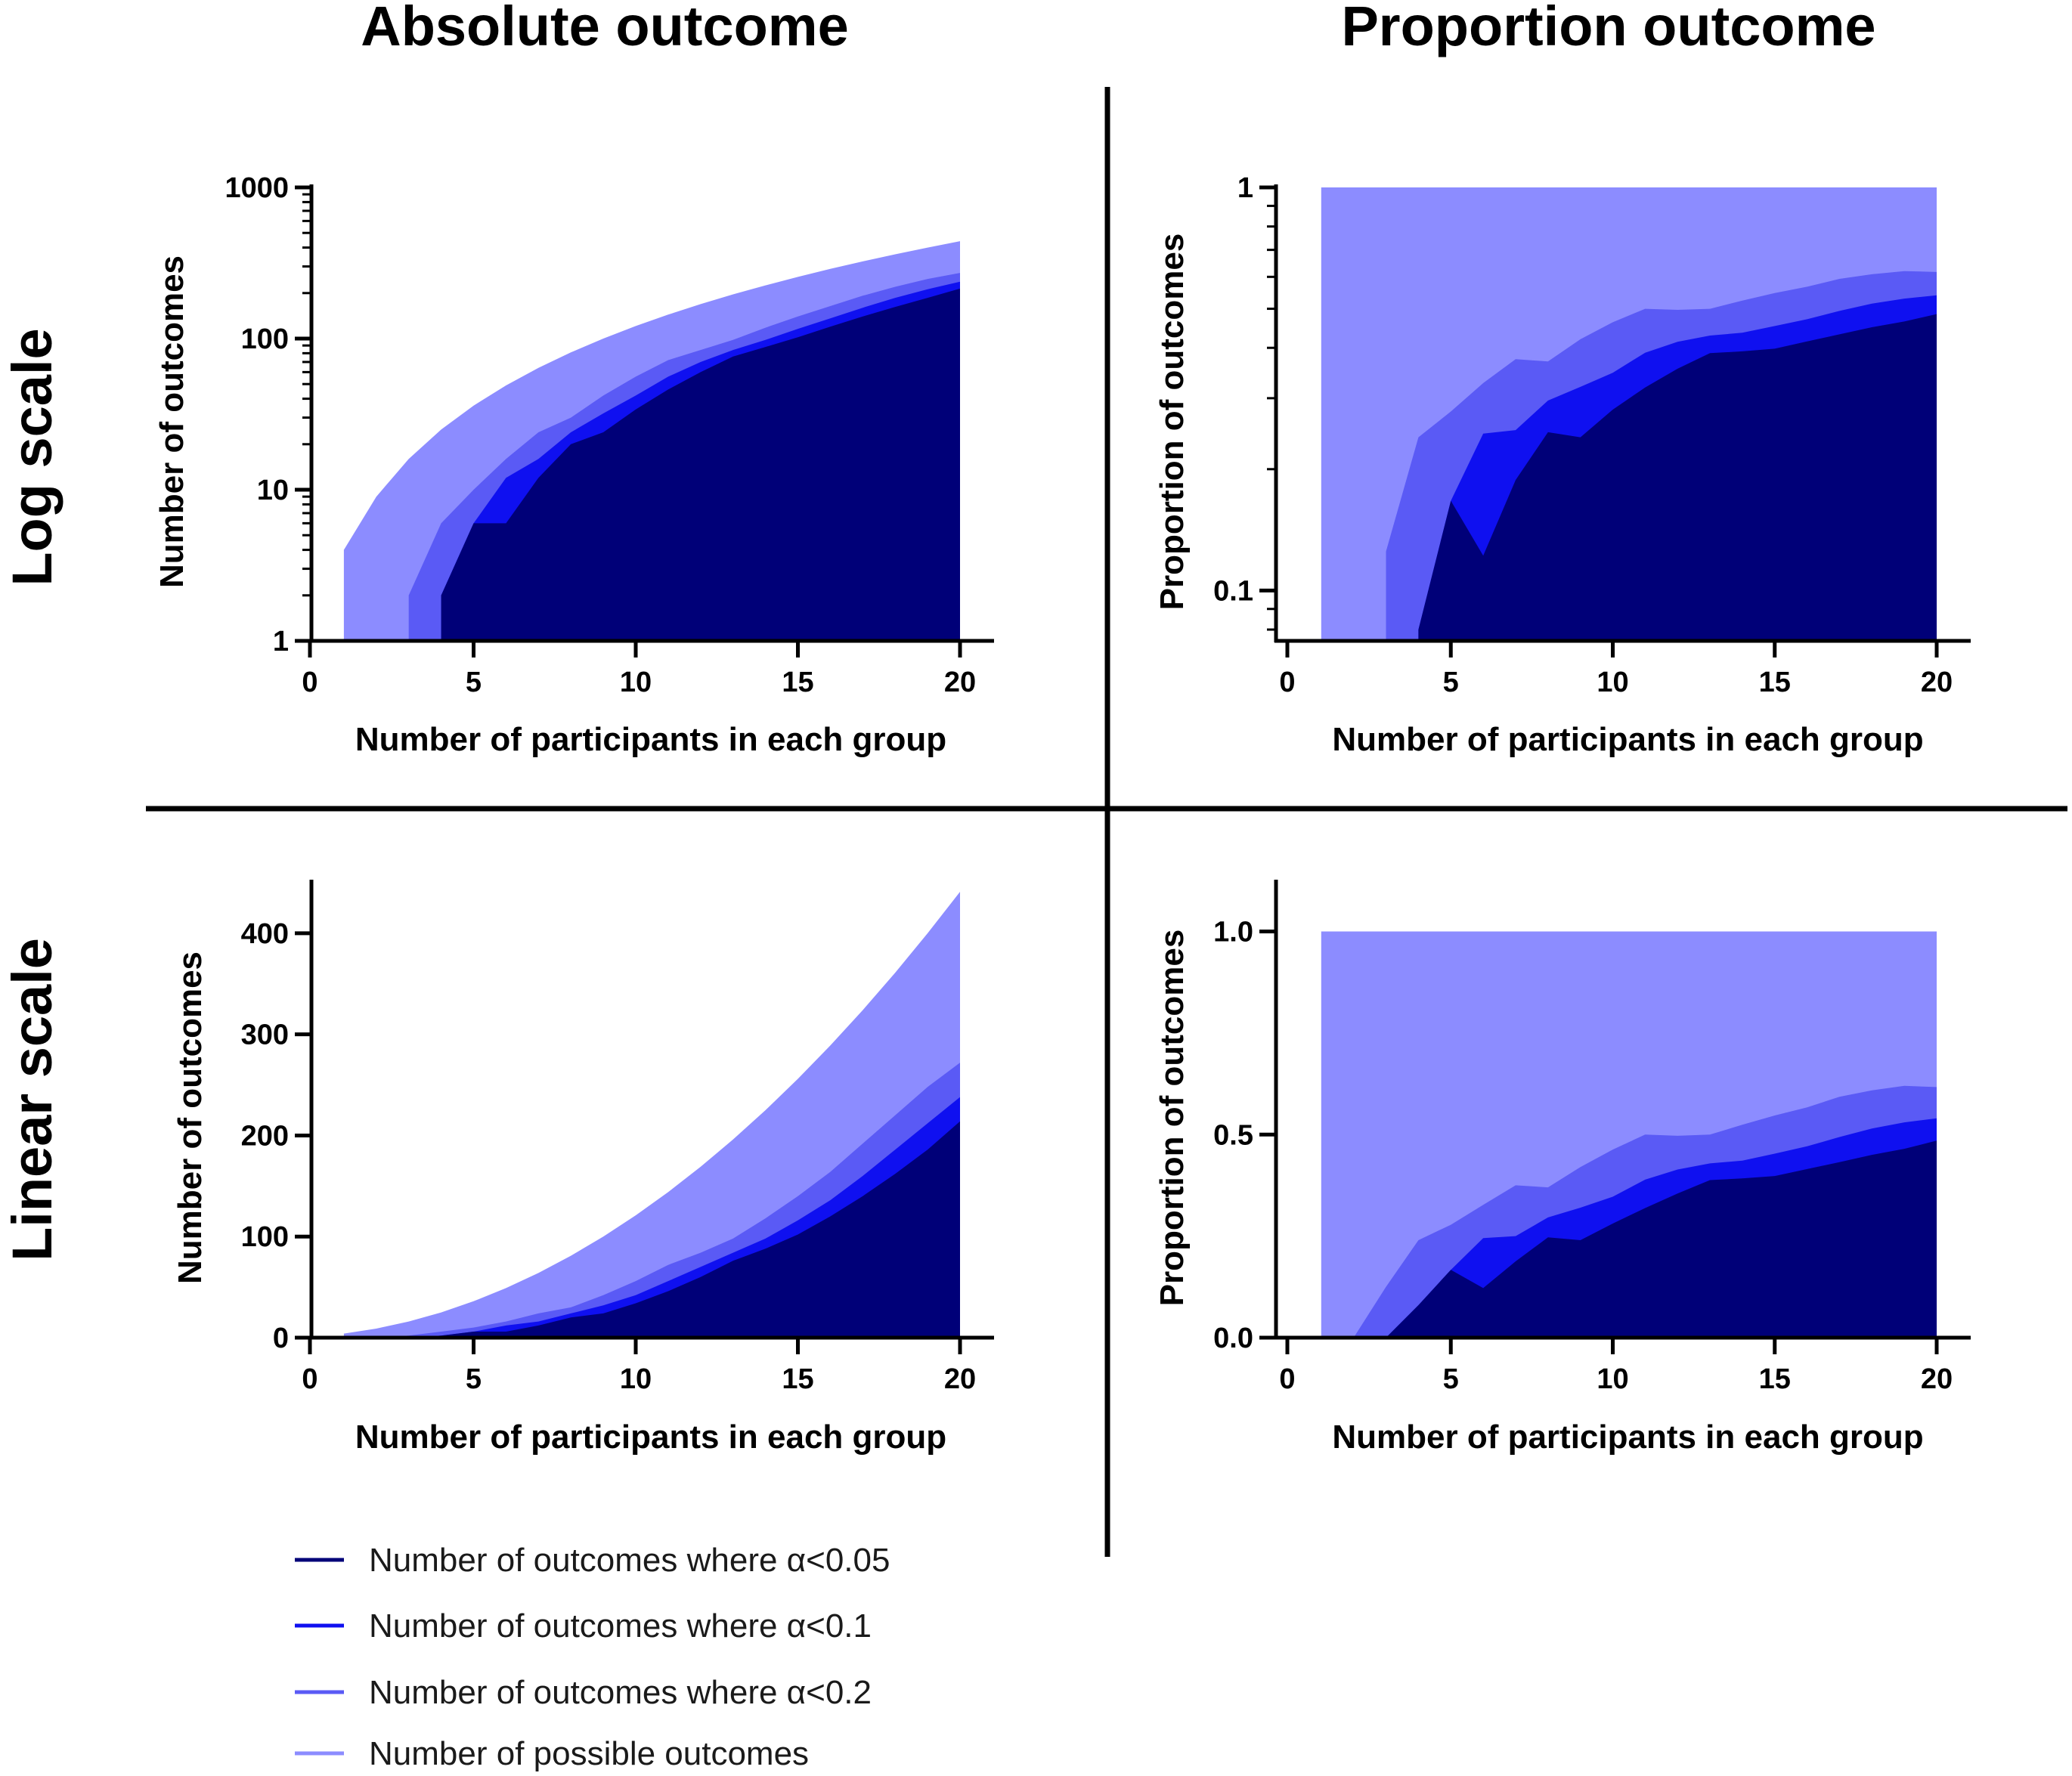 This screenshot has width=2072, height=1776. What do you see at coordinates (265, 1136) in the screenshot?
I see `y-tick-label: 200` at bounding box center [265, 1136].